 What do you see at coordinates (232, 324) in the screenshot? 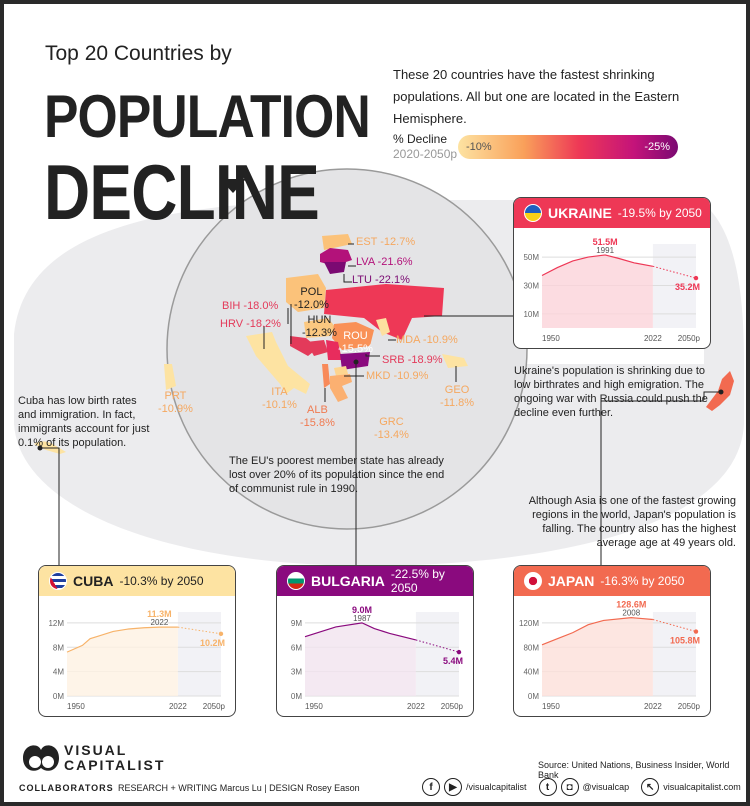
I see `country-code: HRV` at bounding box center [232, 324].